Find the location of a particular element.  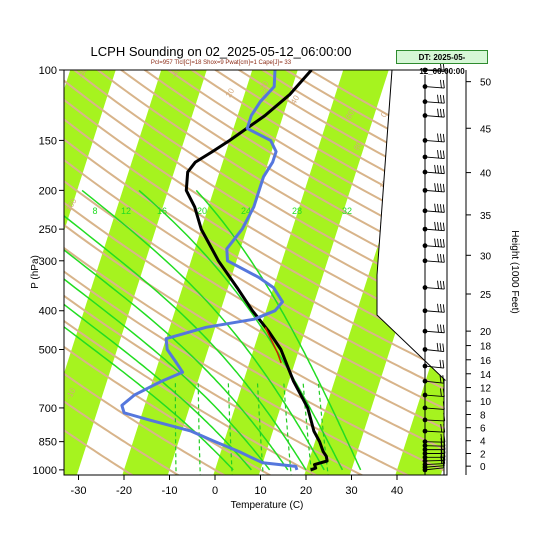

isotherm-band is located at coordinates (15, 269).